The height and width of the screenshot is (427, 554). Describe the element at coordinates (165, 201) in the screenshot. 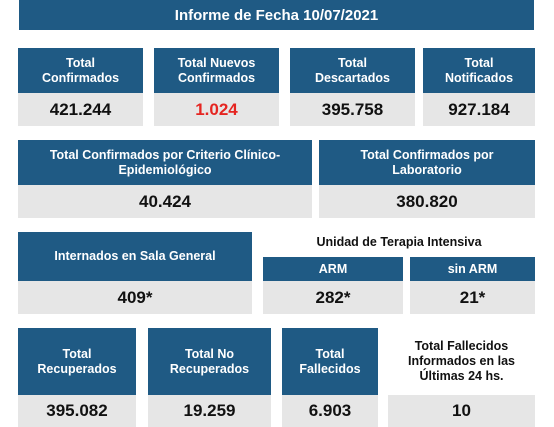

I see `confirmados-criterio-clinico-value: 40.424` at that location.